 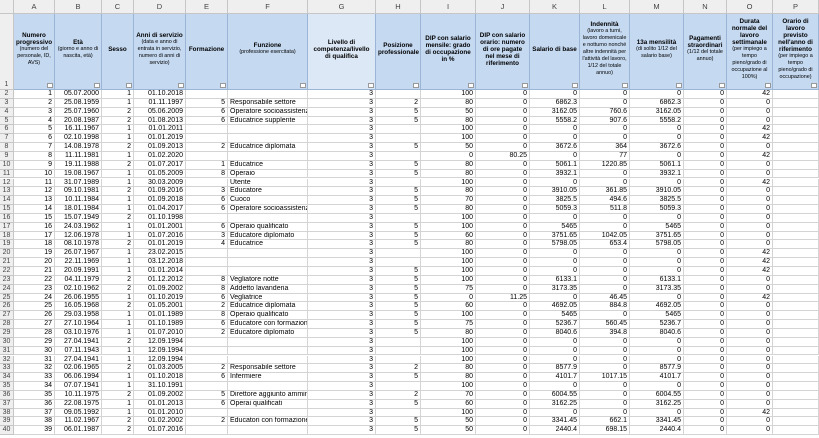 I want to click on cell: 3751.65, so click(x=555, y=236).